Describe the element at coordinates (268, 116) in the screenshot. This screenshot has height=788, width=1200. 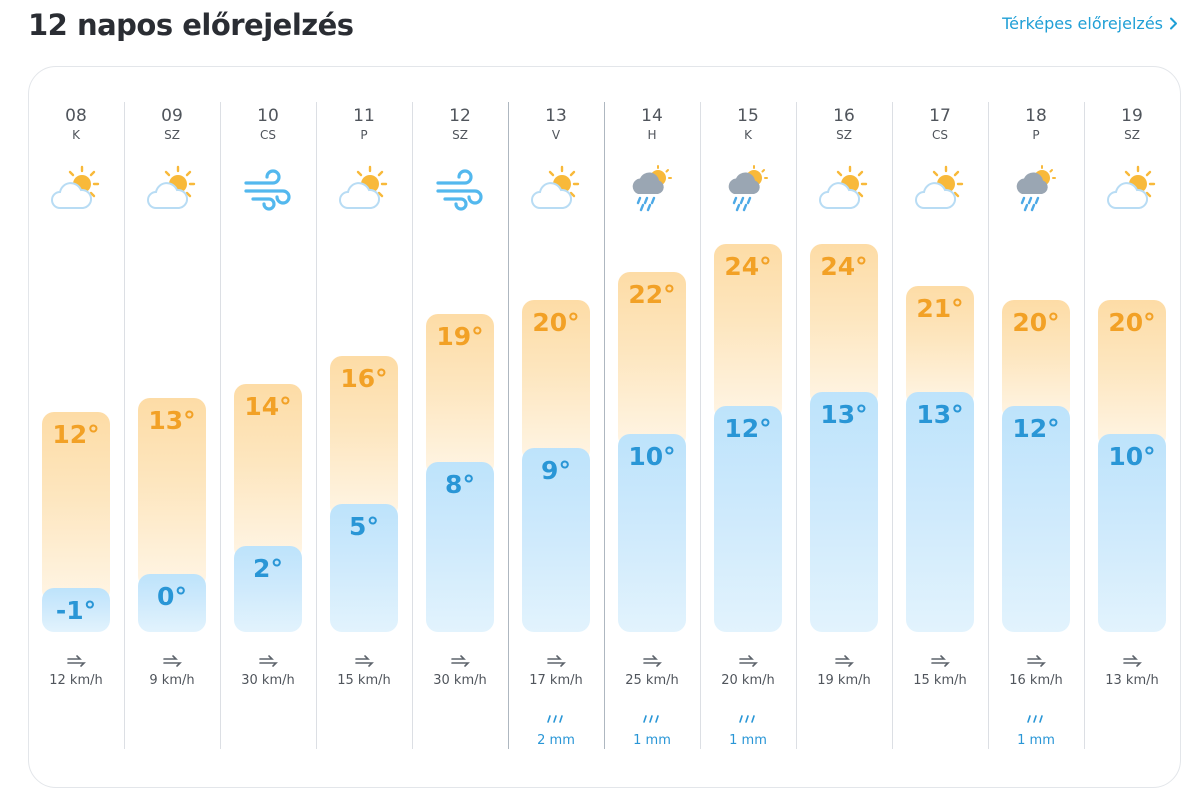
I see `day-number: 10` at that location.